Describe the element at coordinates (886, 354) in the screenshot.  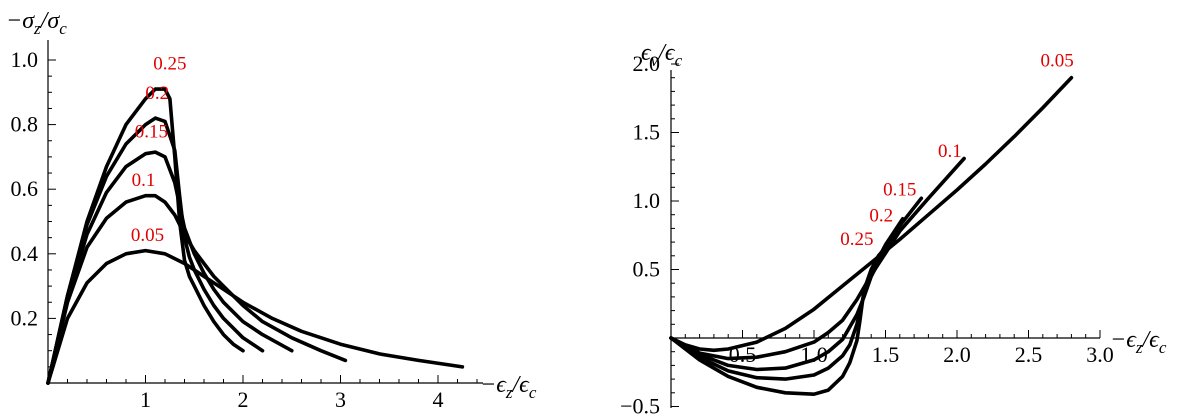
I see `right-x-tick-label: 1.5` at that location.